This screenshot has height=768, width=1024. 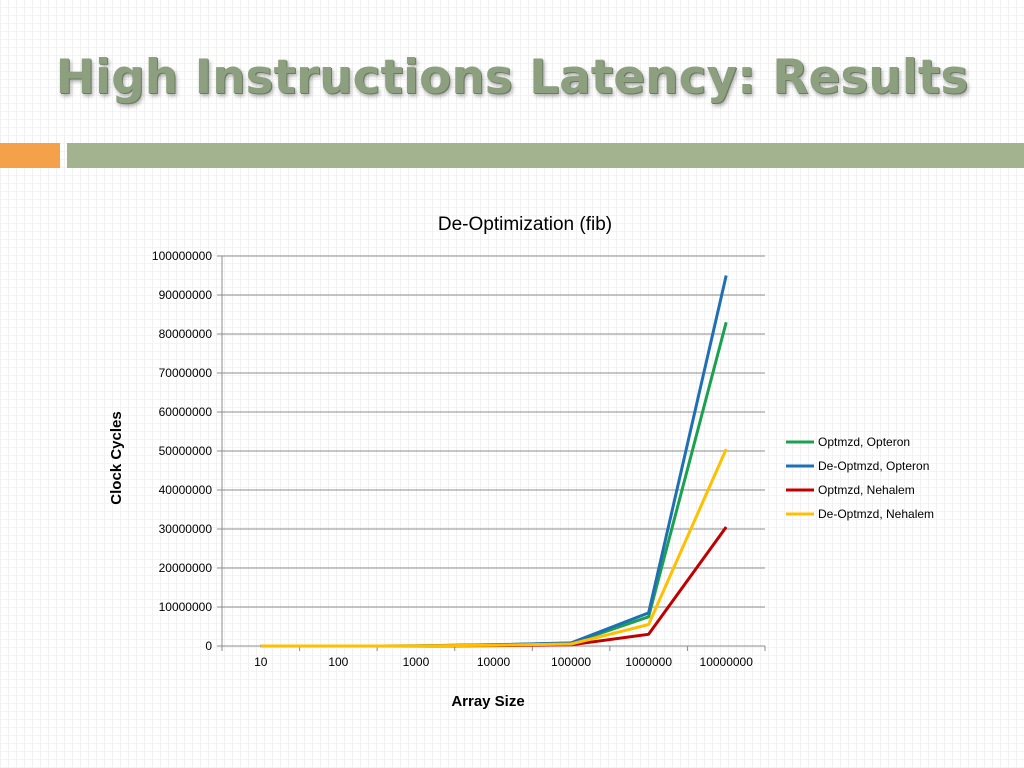 What do you see at coordinates (545, 155) in the screenshot?
I see `green-accent-bar` at bounding box center [545, 155].